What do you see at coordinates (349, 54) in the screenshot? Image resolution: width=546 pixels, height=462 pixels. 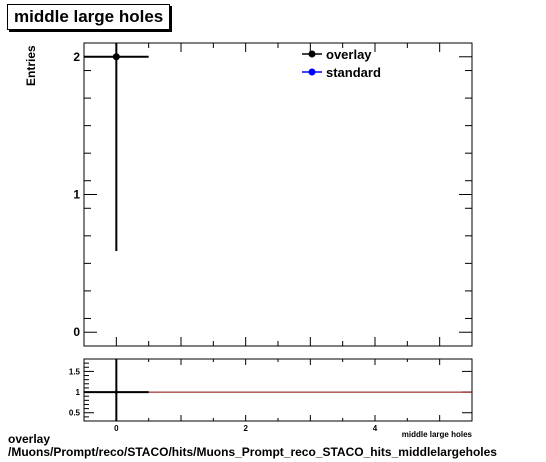 I see `legend-entry: overlay` at bounding box center [349, 54].